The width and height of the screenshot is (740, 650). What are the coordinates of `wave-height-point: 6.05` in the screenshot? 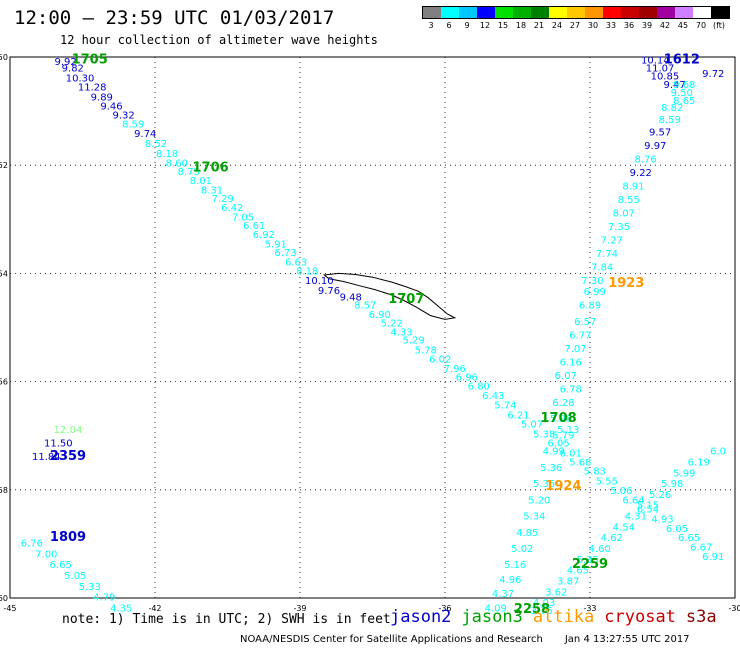 It's located at (677, 529).